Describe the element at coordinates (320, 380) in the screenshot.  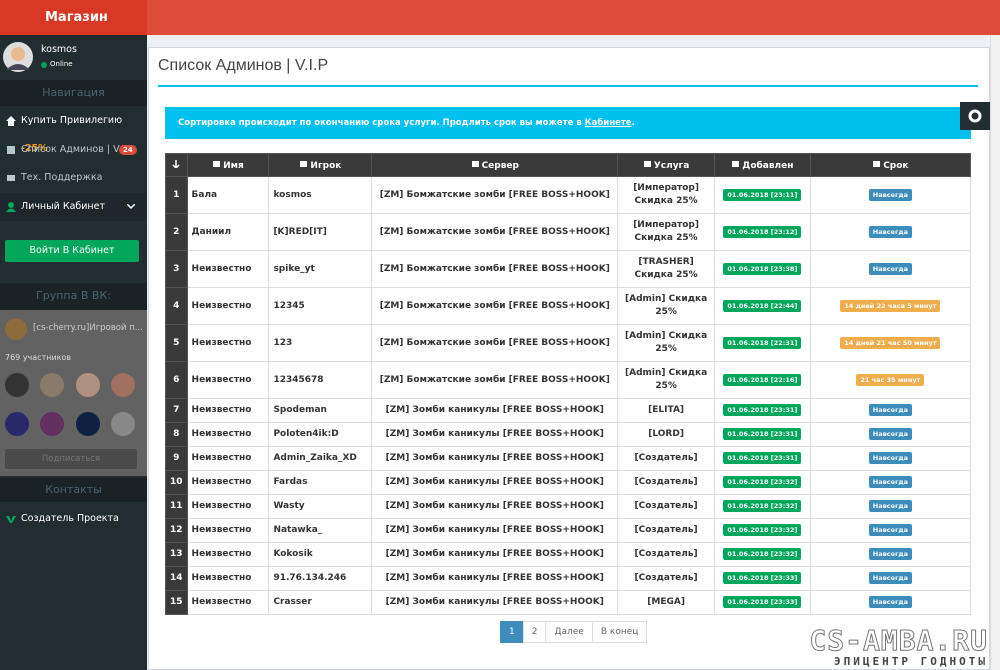
I see `cell-player: 12345678` at that location.